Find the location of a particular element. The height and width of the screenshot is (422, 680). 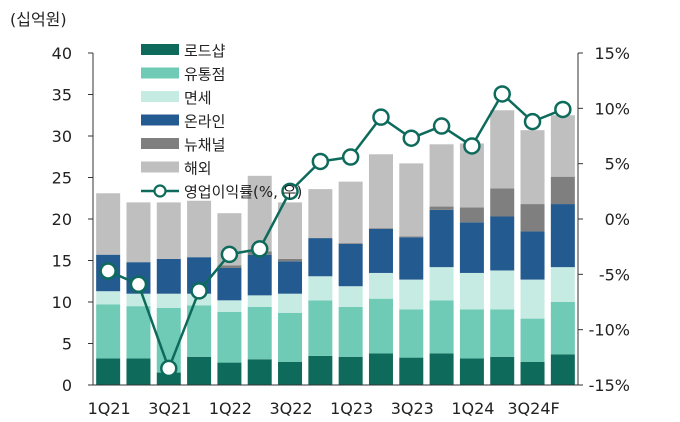

x-tick-label: 3Q21 is located at coordinates (169, 408).